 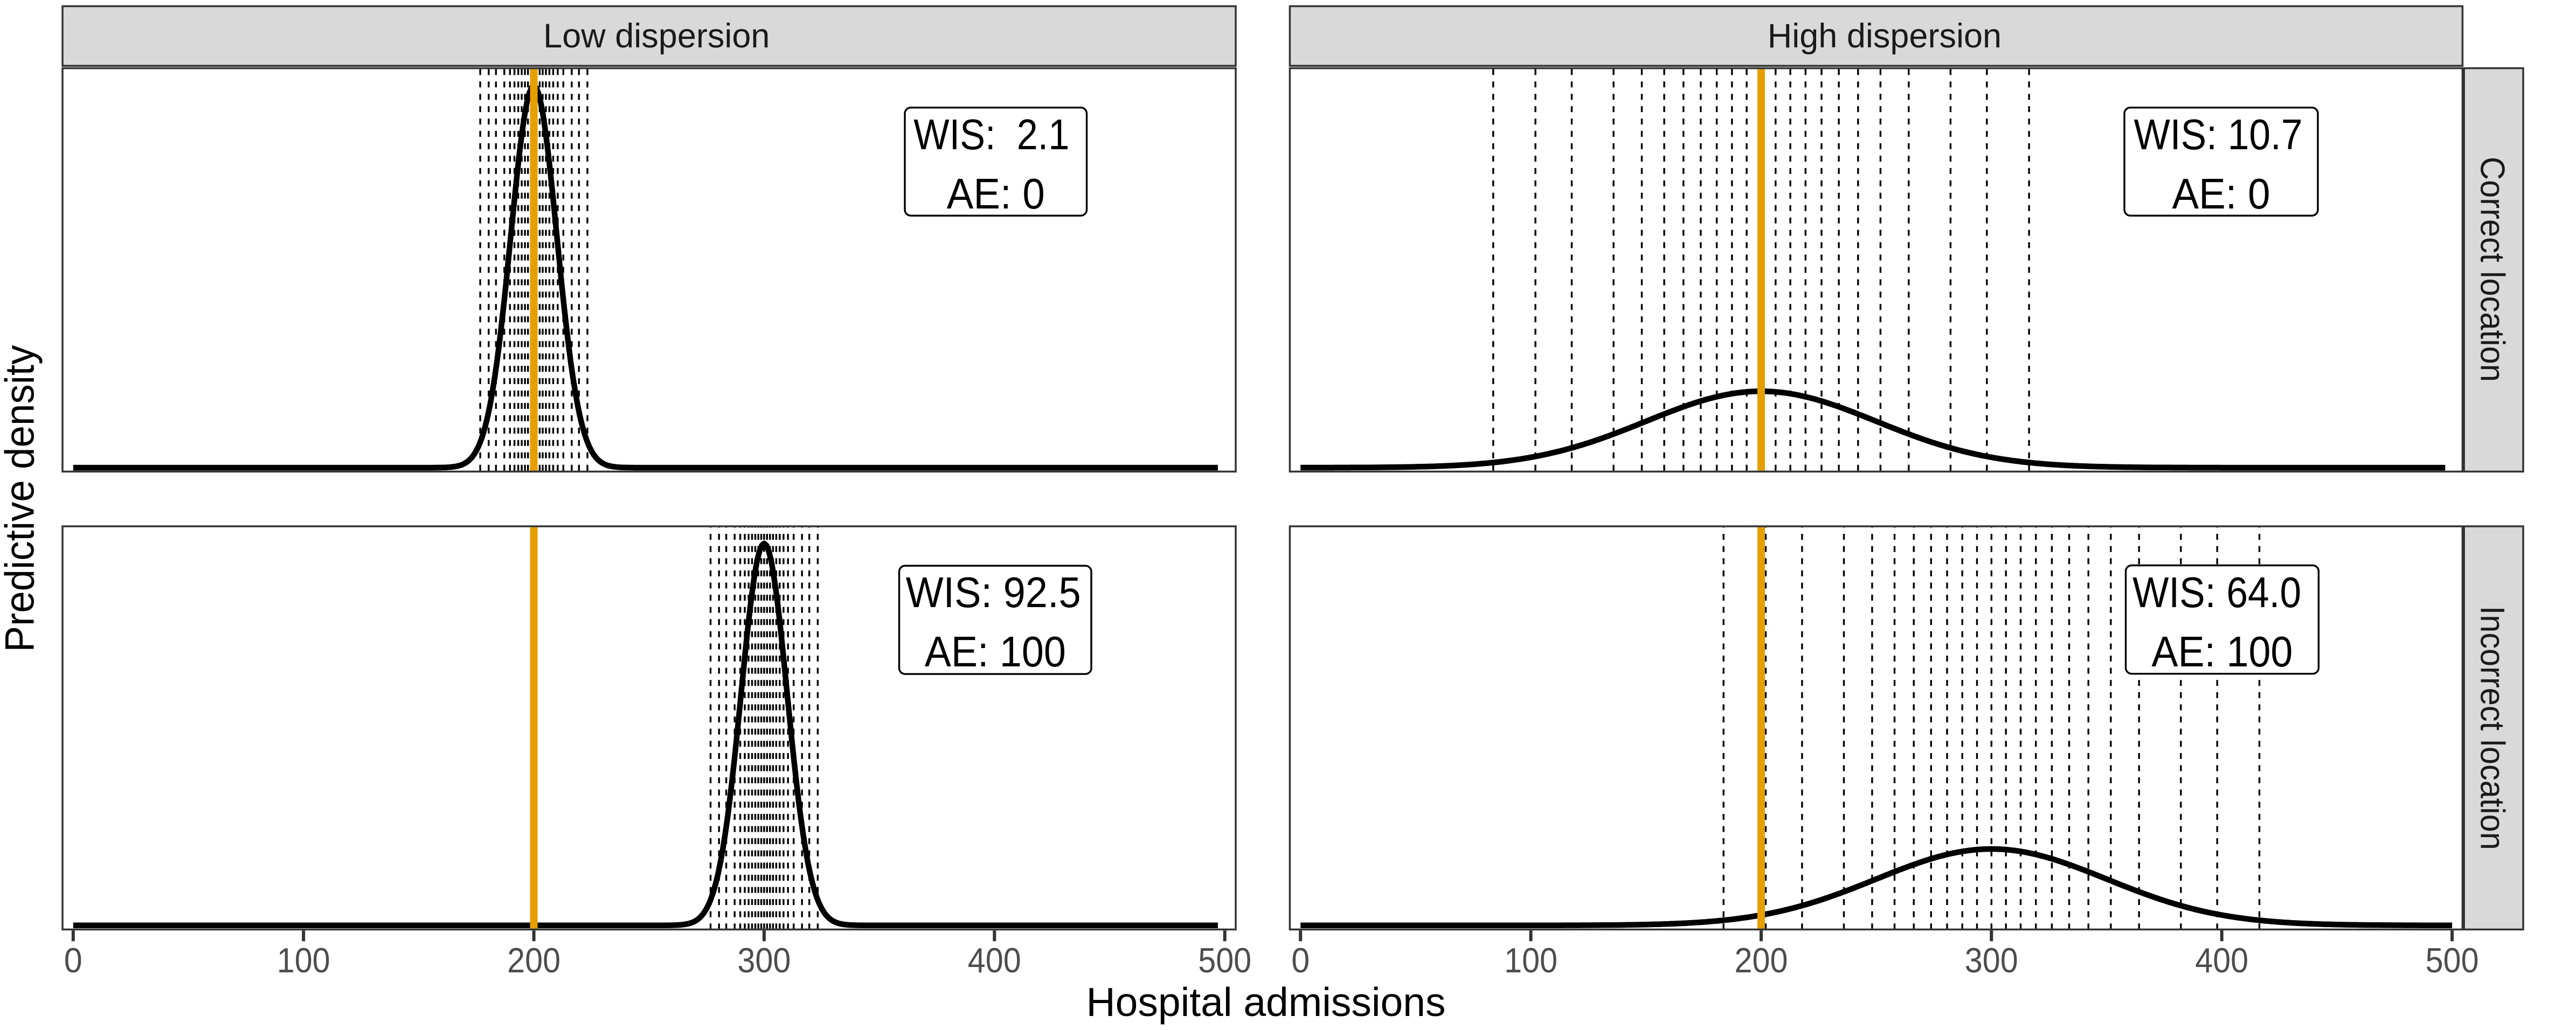 What do you see at coordinates (1885, 36) in the screenshot?
I see `svg-text: High dispersion` at bounding box center [1885, 36].